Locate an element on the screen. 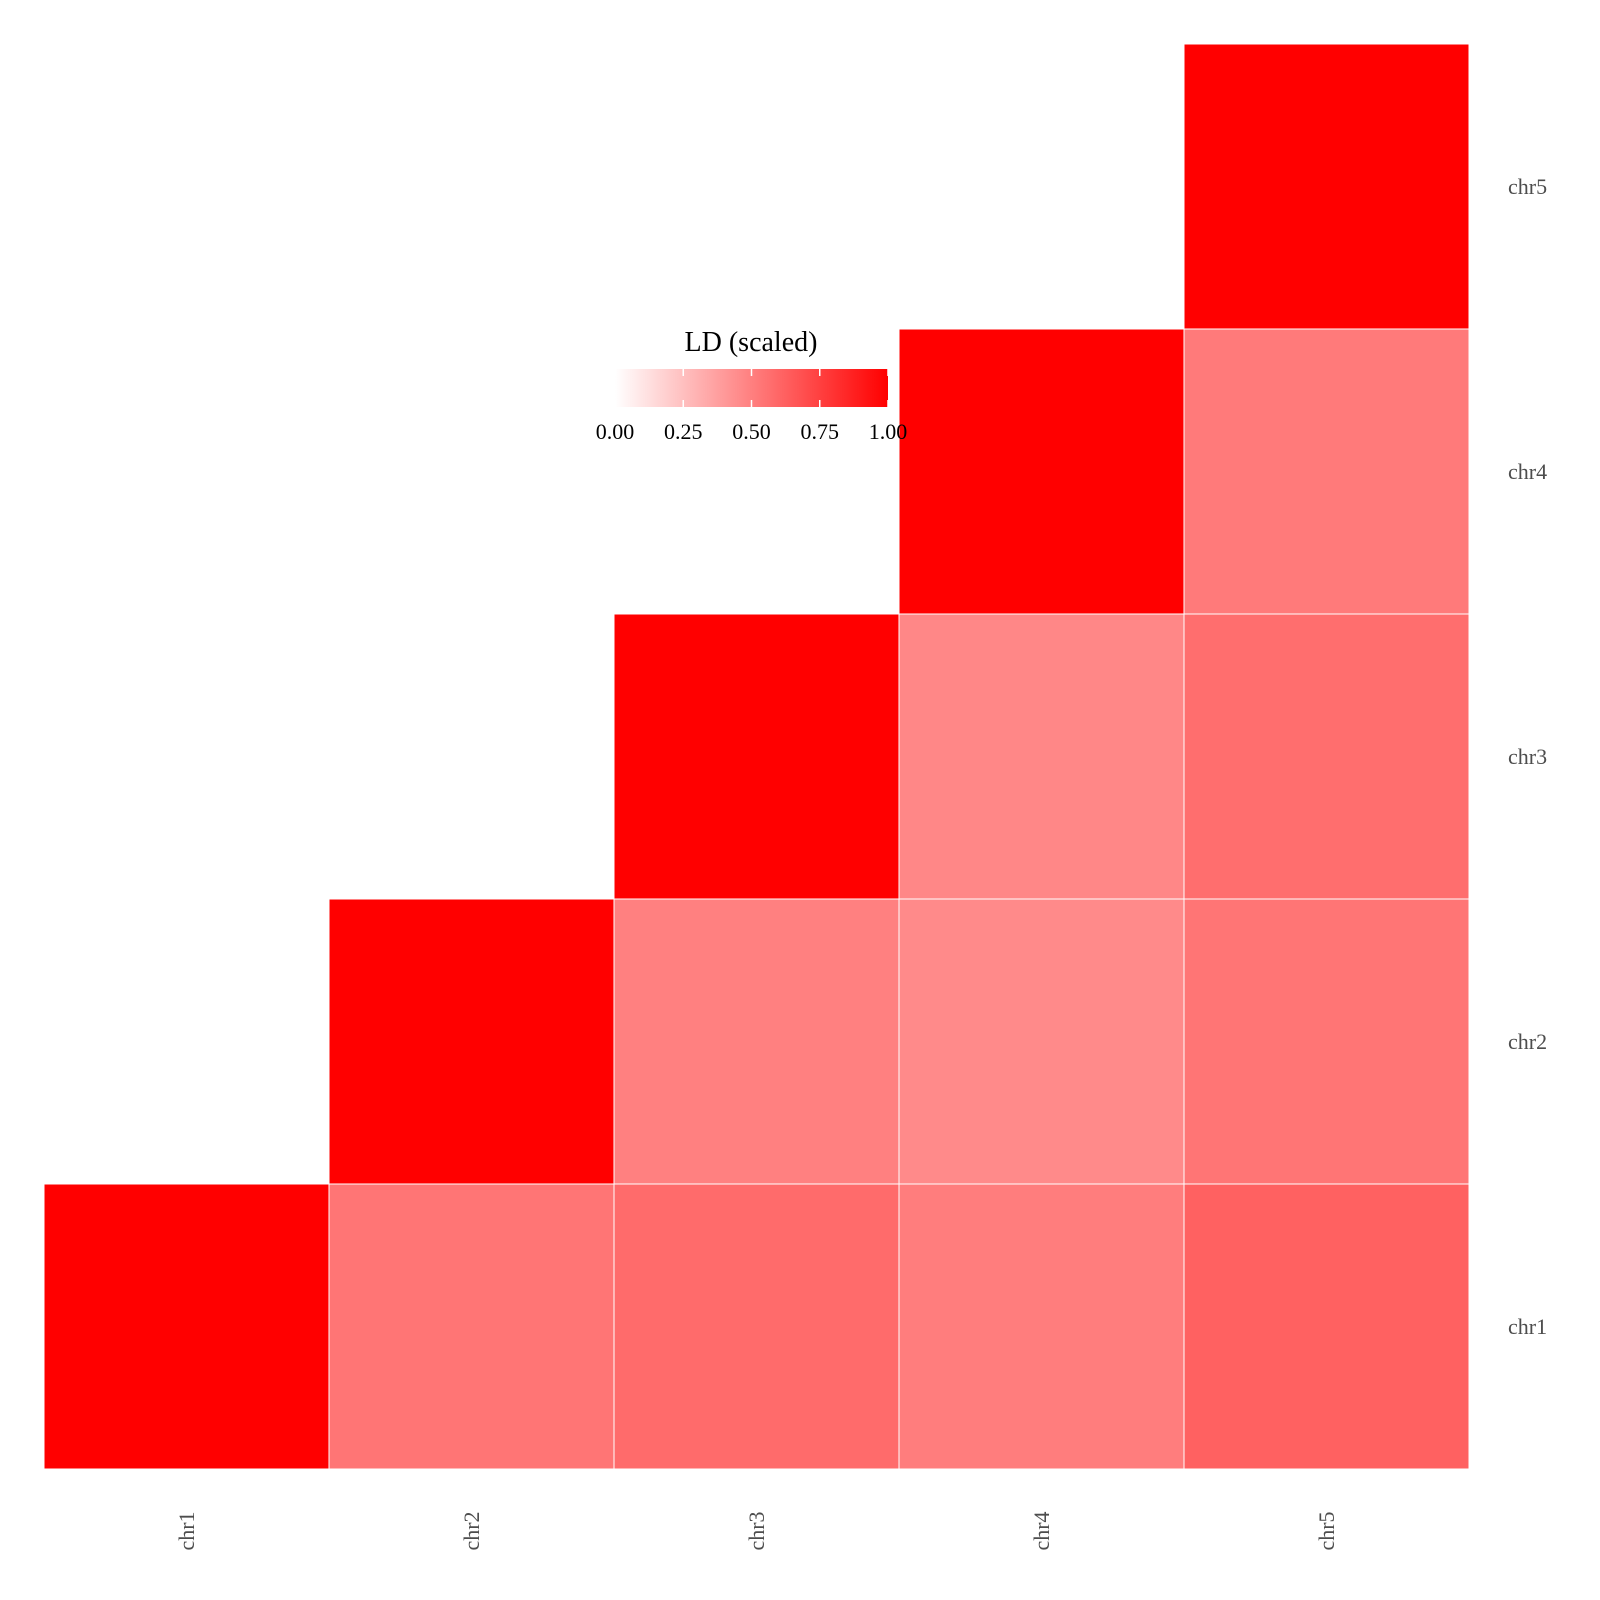 This screenshot has width=1600, height=1600. y-tick-label-chr4: chr4 is located at coordinates (1527, 471).